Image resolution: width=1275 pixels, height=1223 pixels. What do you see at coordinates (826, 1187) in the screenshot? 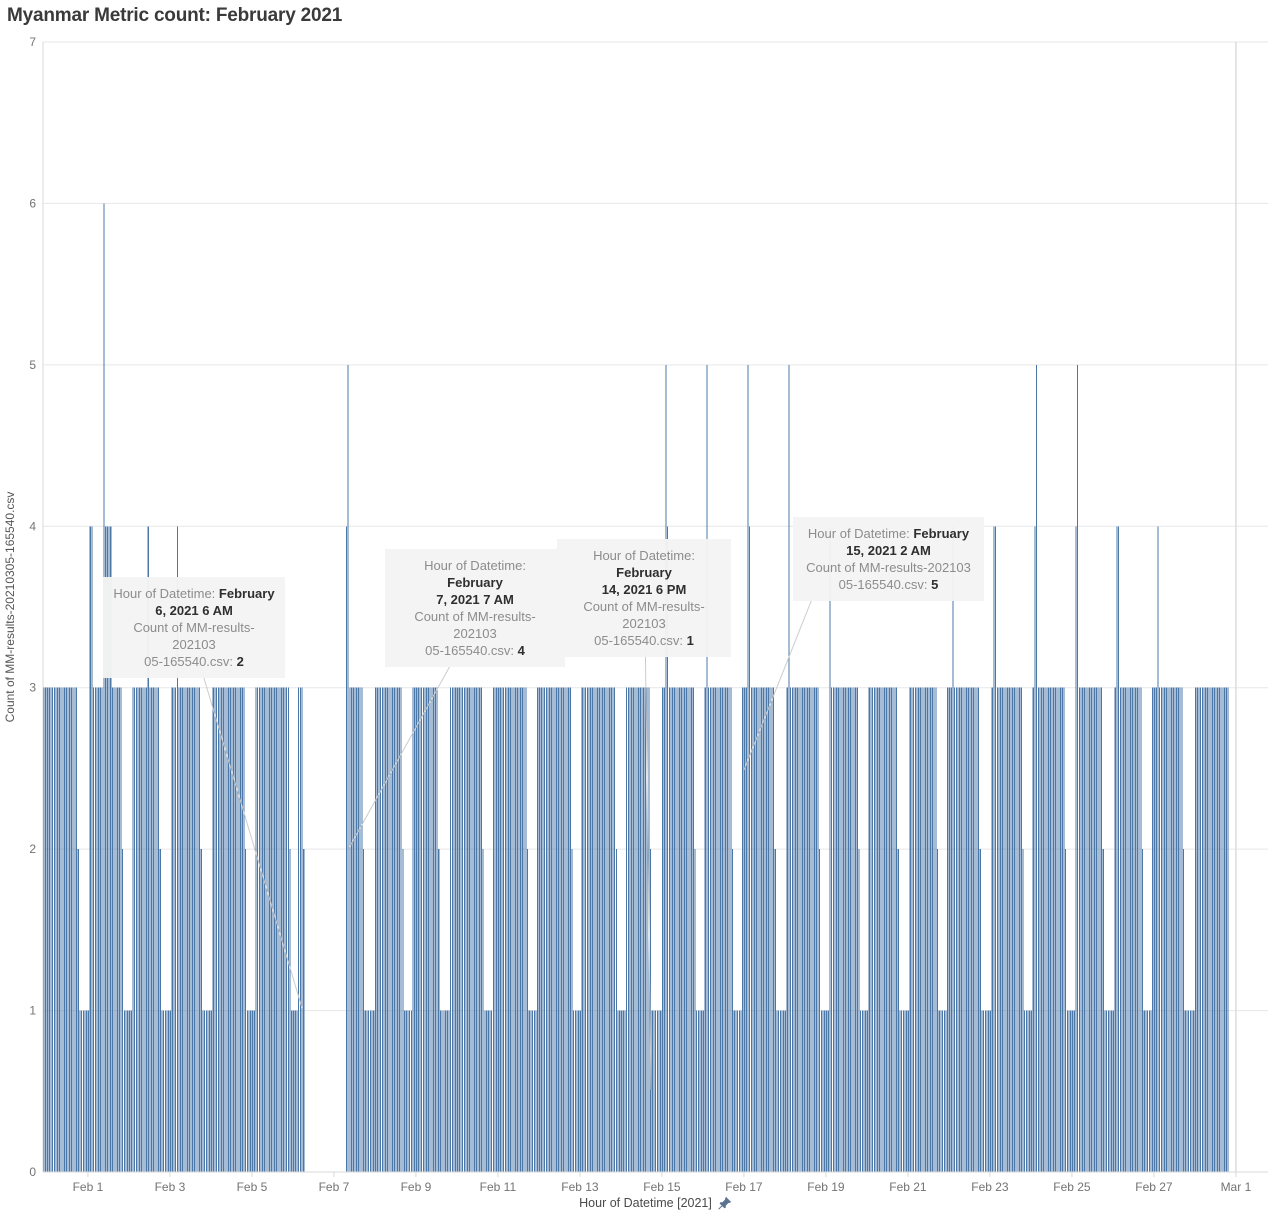
I see `svg-text: Feb 19` at bounding box center [826, 1187].